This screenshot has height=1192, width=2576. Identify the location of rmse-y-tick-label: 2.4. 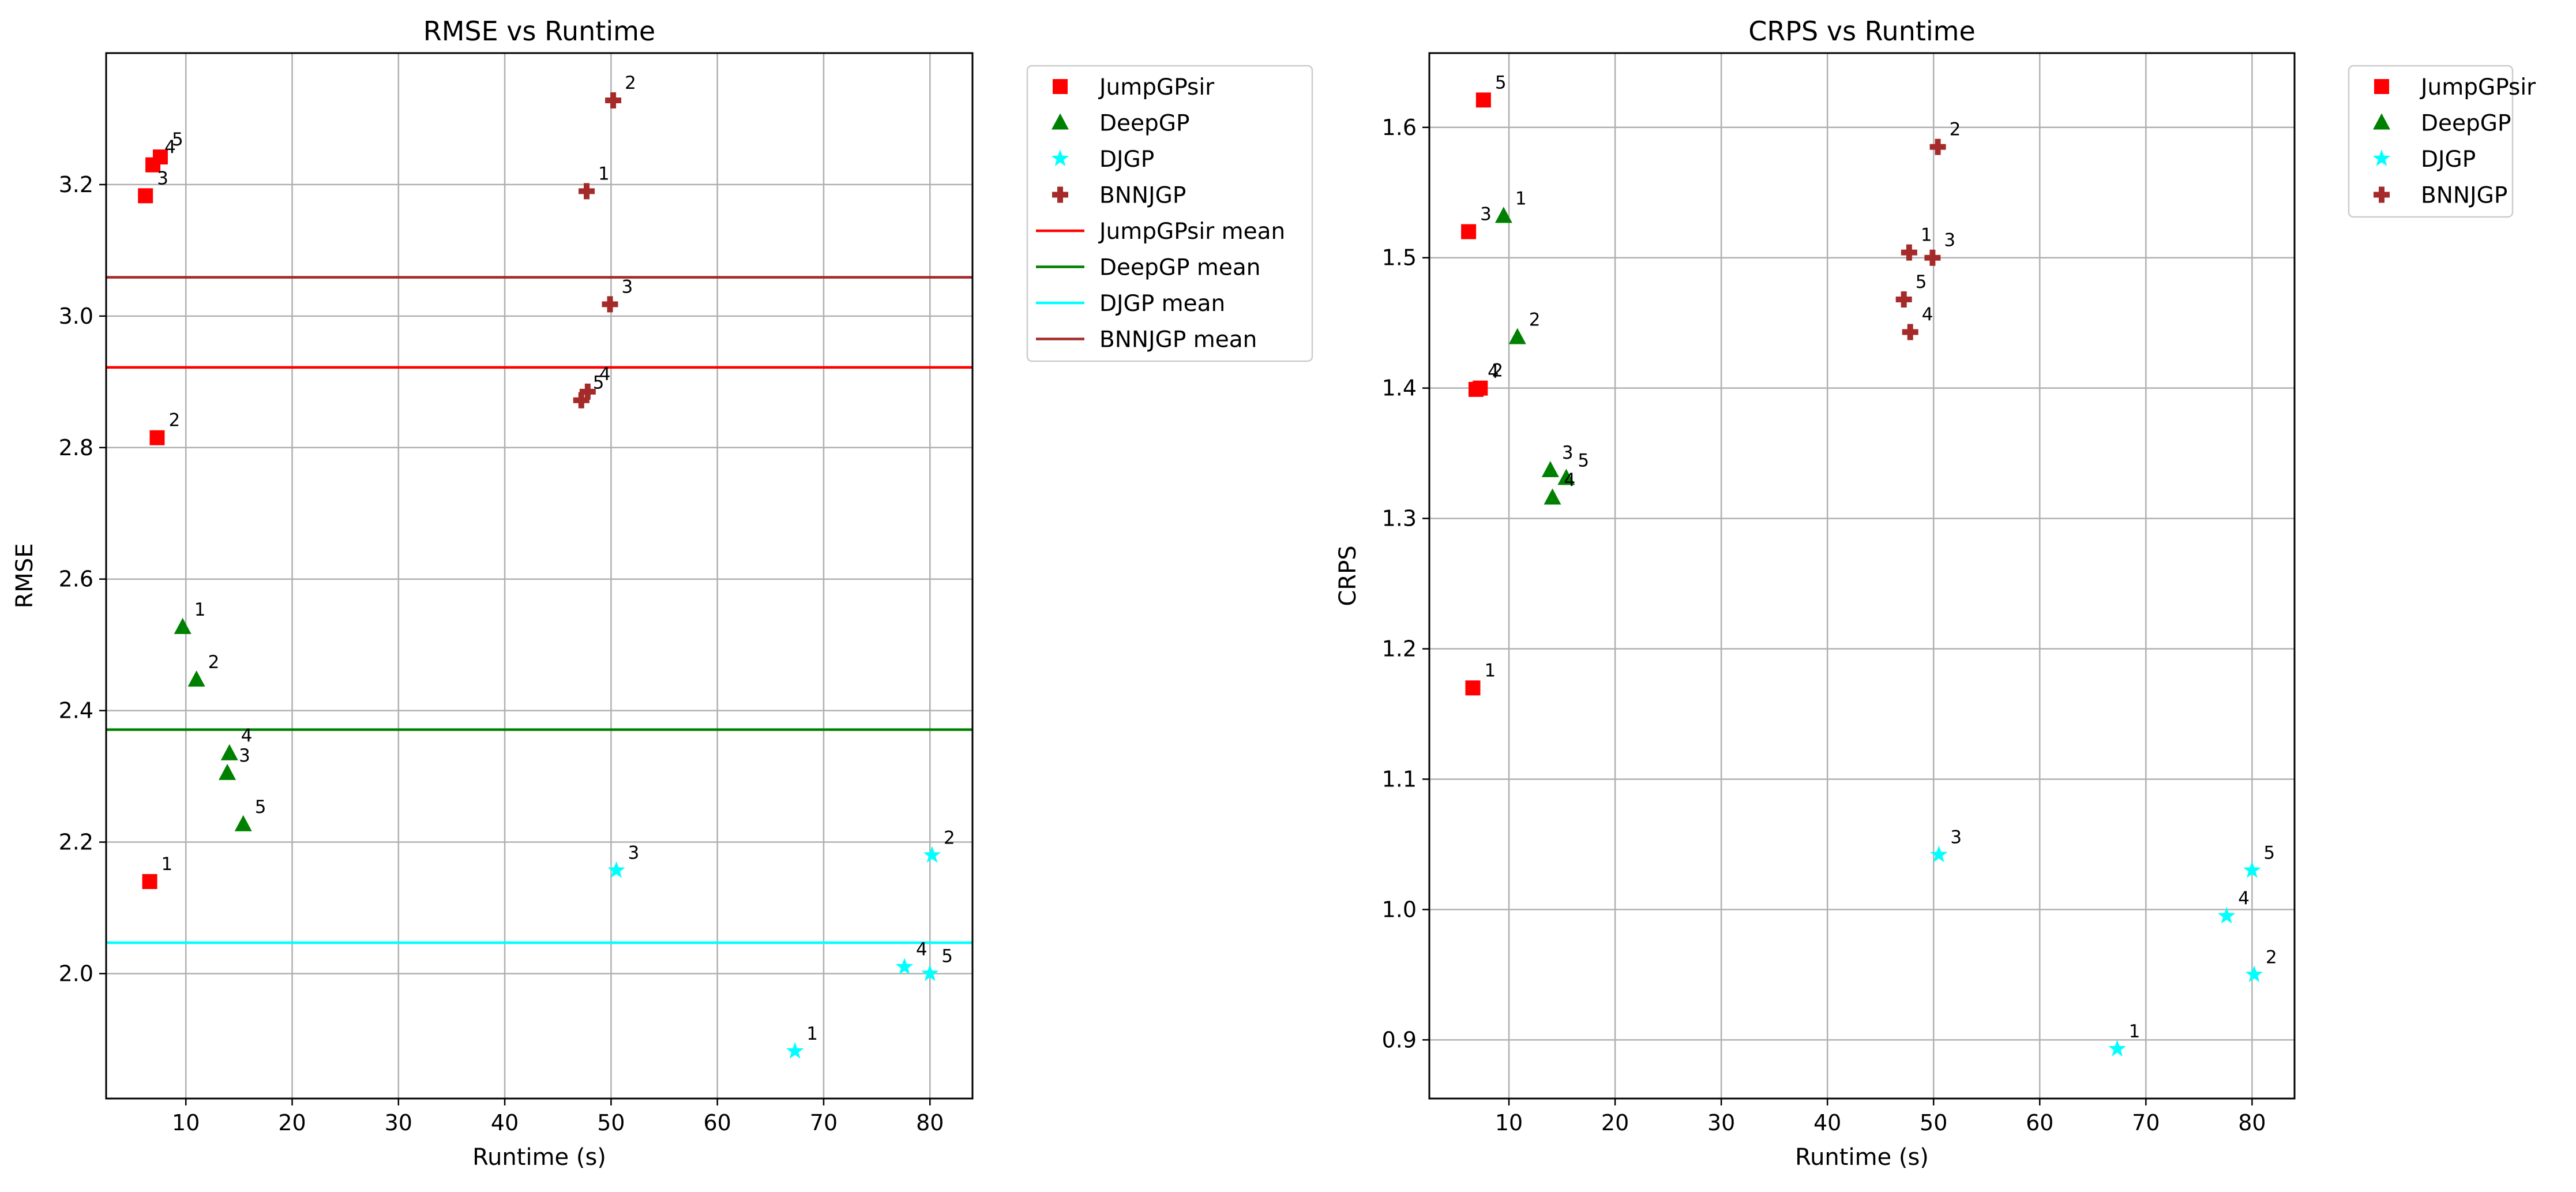
(76, 711).